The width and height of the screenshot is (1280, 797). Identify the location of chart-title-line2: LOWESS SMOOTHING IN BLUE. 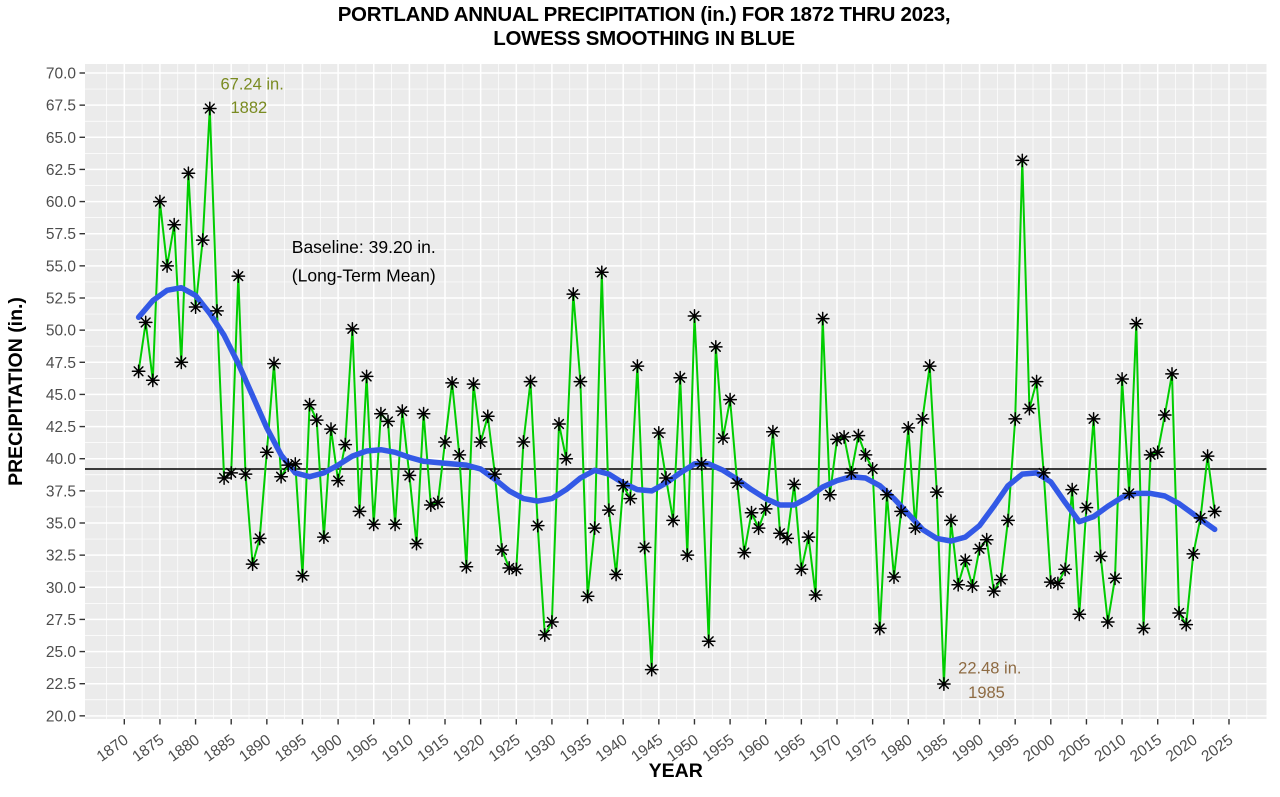
(643, 38).